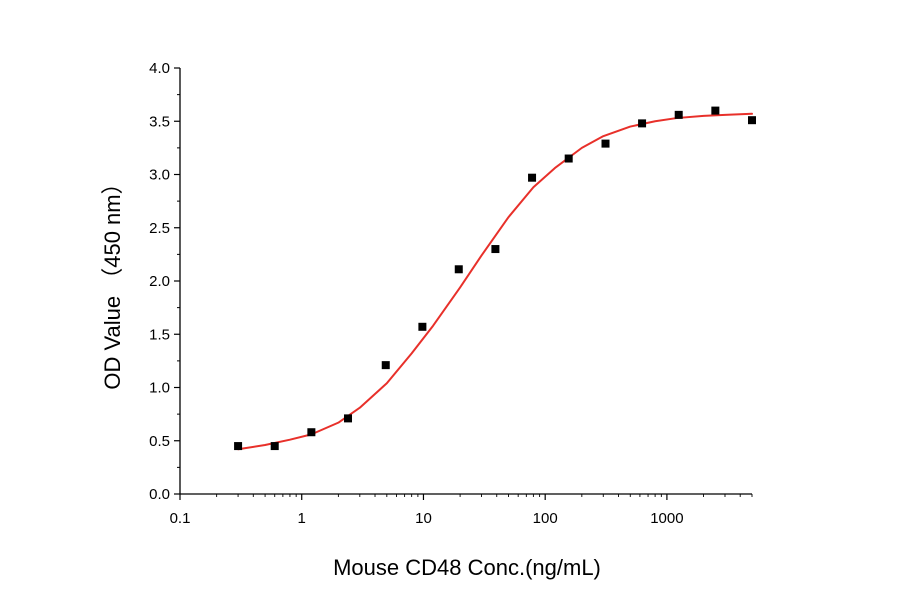 The width and height of the screenshot is (900, 594). I want to click on y-tick-label: 0.5, so click(159, 441).